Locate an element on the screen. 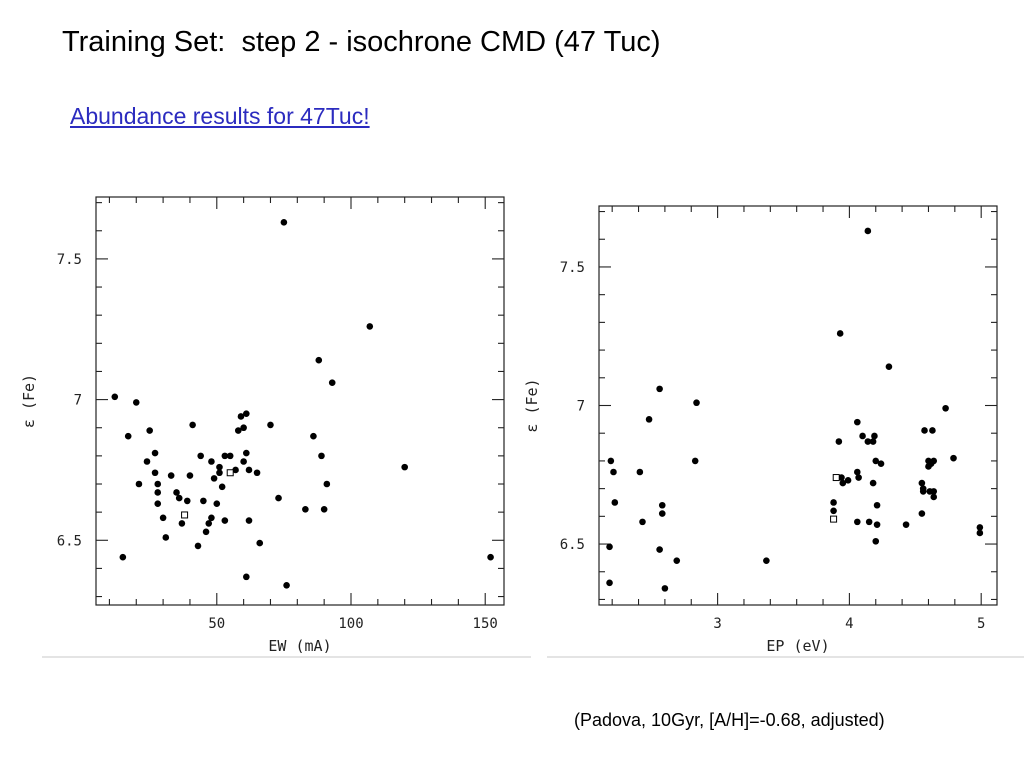 The height and width of the screenshot is (768, 1024). model-caption: (Padova, 10Gyr, [A/H]=-0.68, adjusted) is located at coordinates (729, 720).